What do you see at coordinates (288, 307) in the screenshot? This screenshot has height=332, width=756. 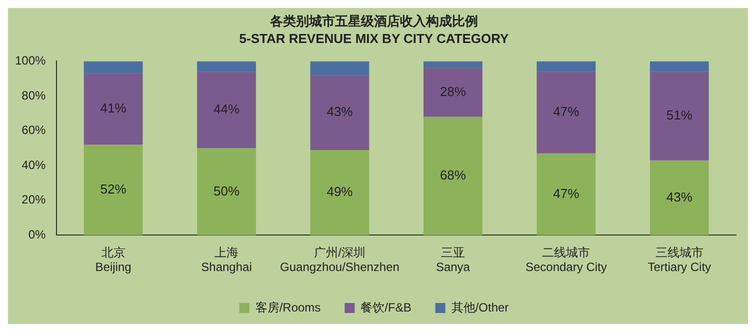 I see `legend-label: 客房/Rooms` at bounding box center [288, 307].